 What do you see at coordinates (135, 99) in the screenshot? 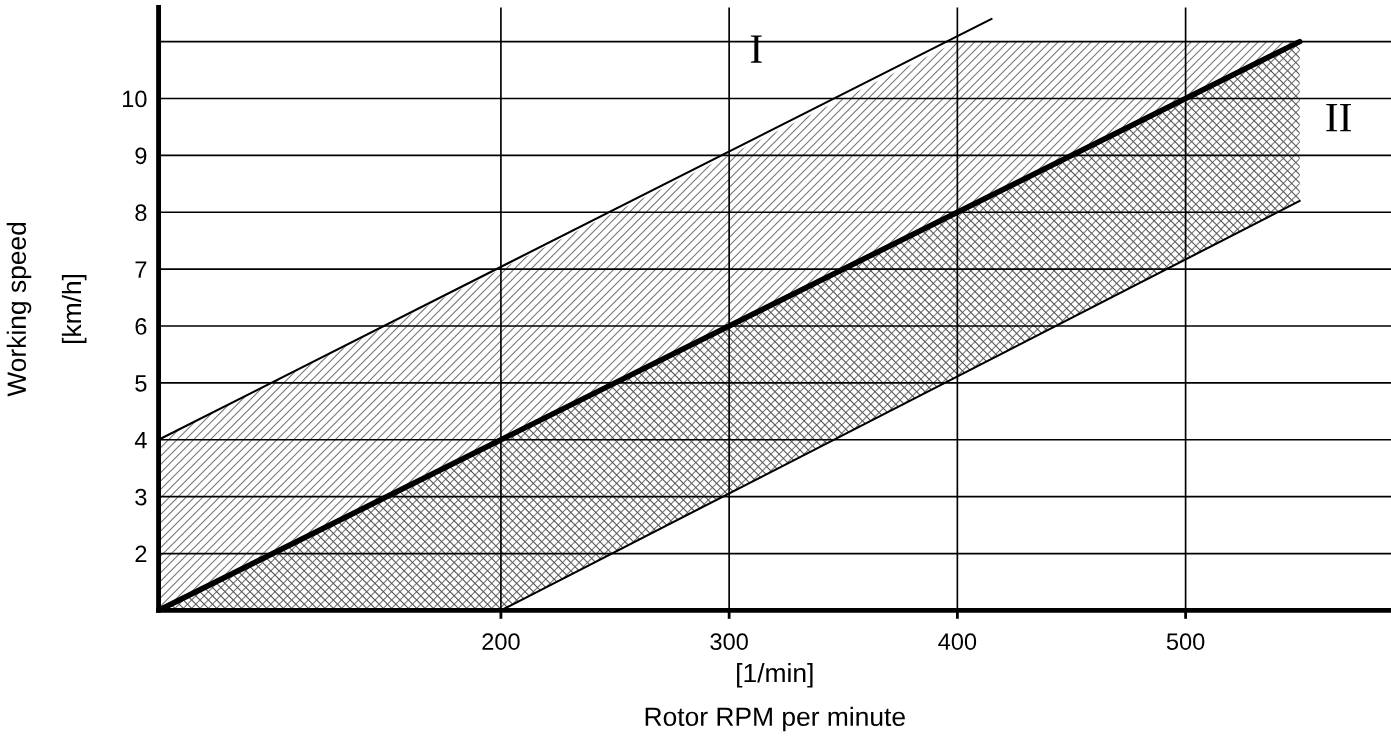
I see `y-tick-label: 10` at bounding box center [135, 99].